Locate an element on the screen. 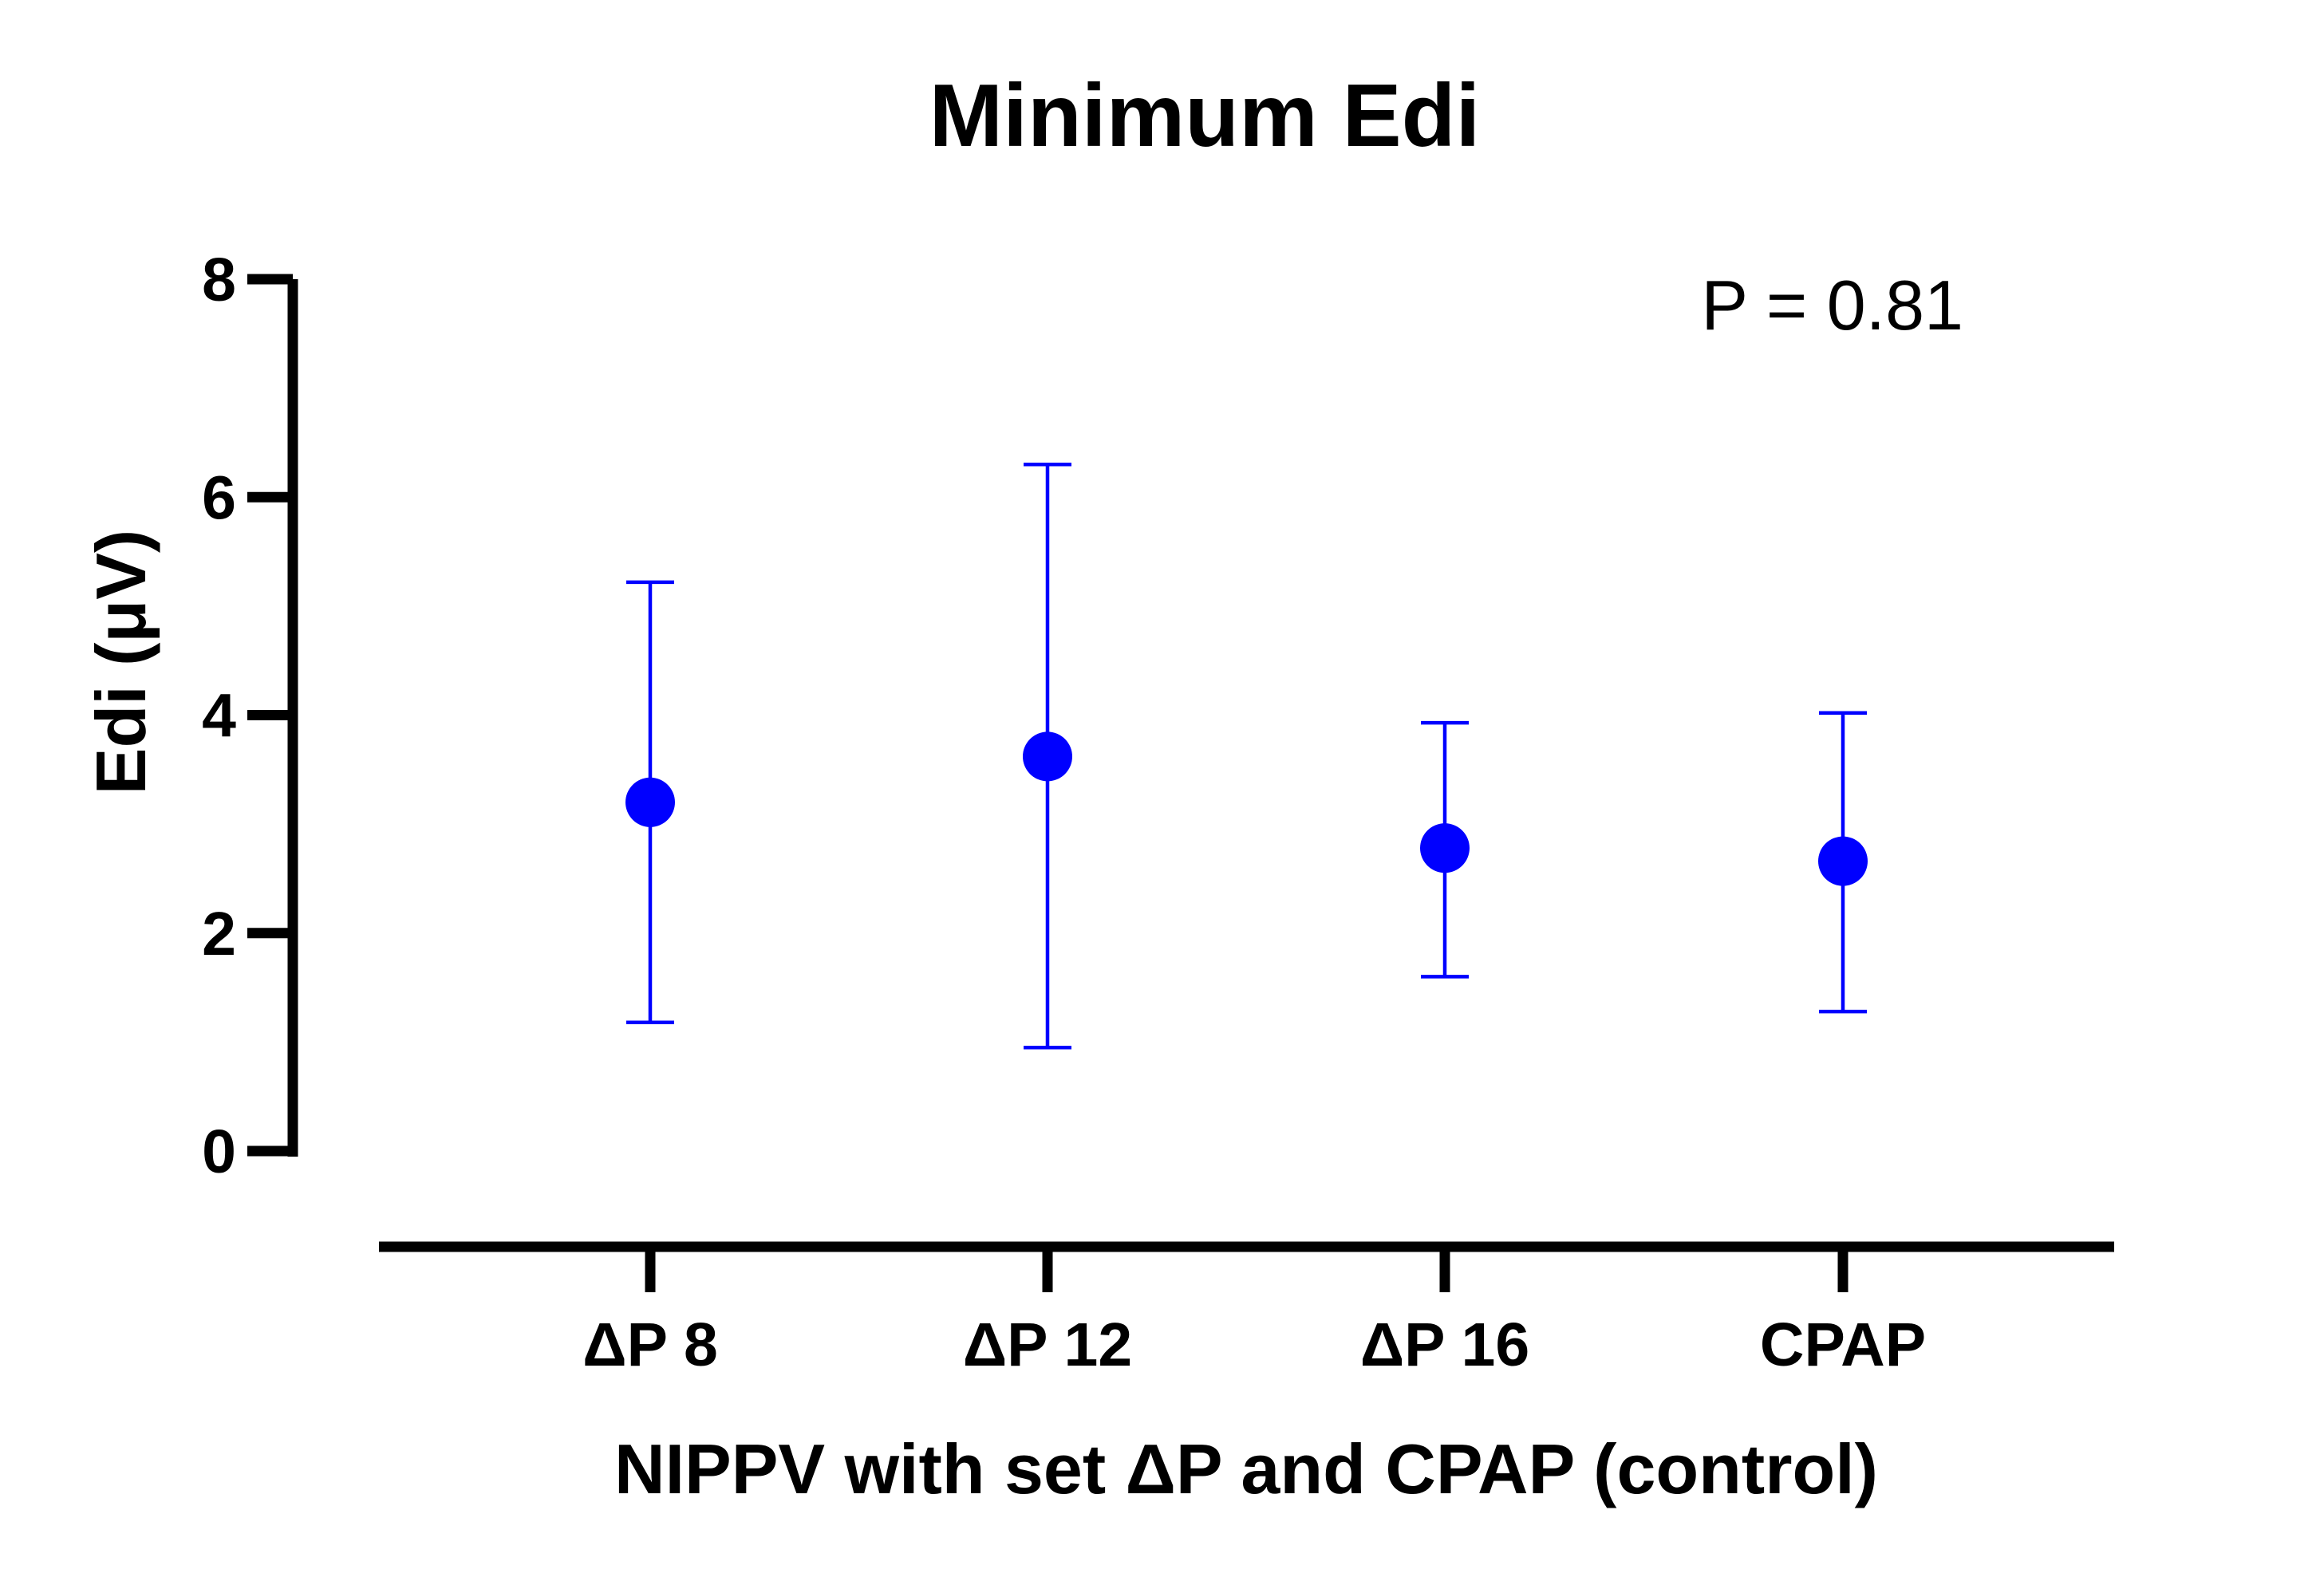 Image resolution: width=2324 pixels, height=1577 pixels. y-tick-label: 8 is located at coordinates (219, 280).